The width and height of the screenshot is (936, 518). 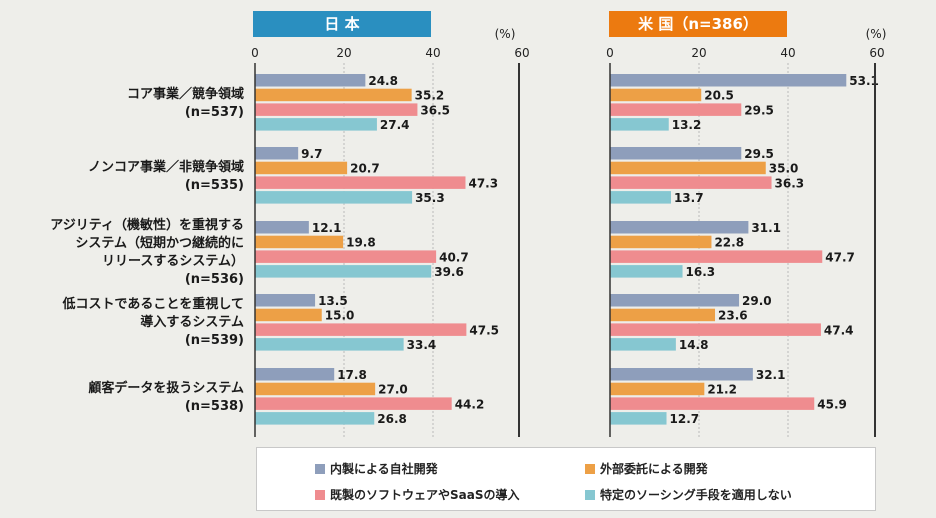 I want to click on us-tick-label: 40, so click(x=787, y=53).